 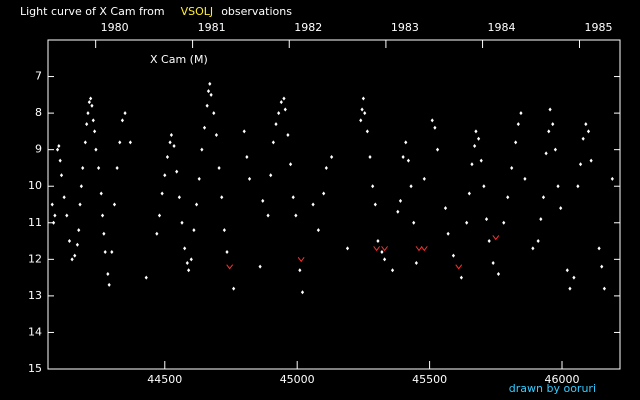 What do you see at coordinates (598, 27) in the screenshot?
I see `top-x-tick-label: 1985` at bounding box center [598, 27].